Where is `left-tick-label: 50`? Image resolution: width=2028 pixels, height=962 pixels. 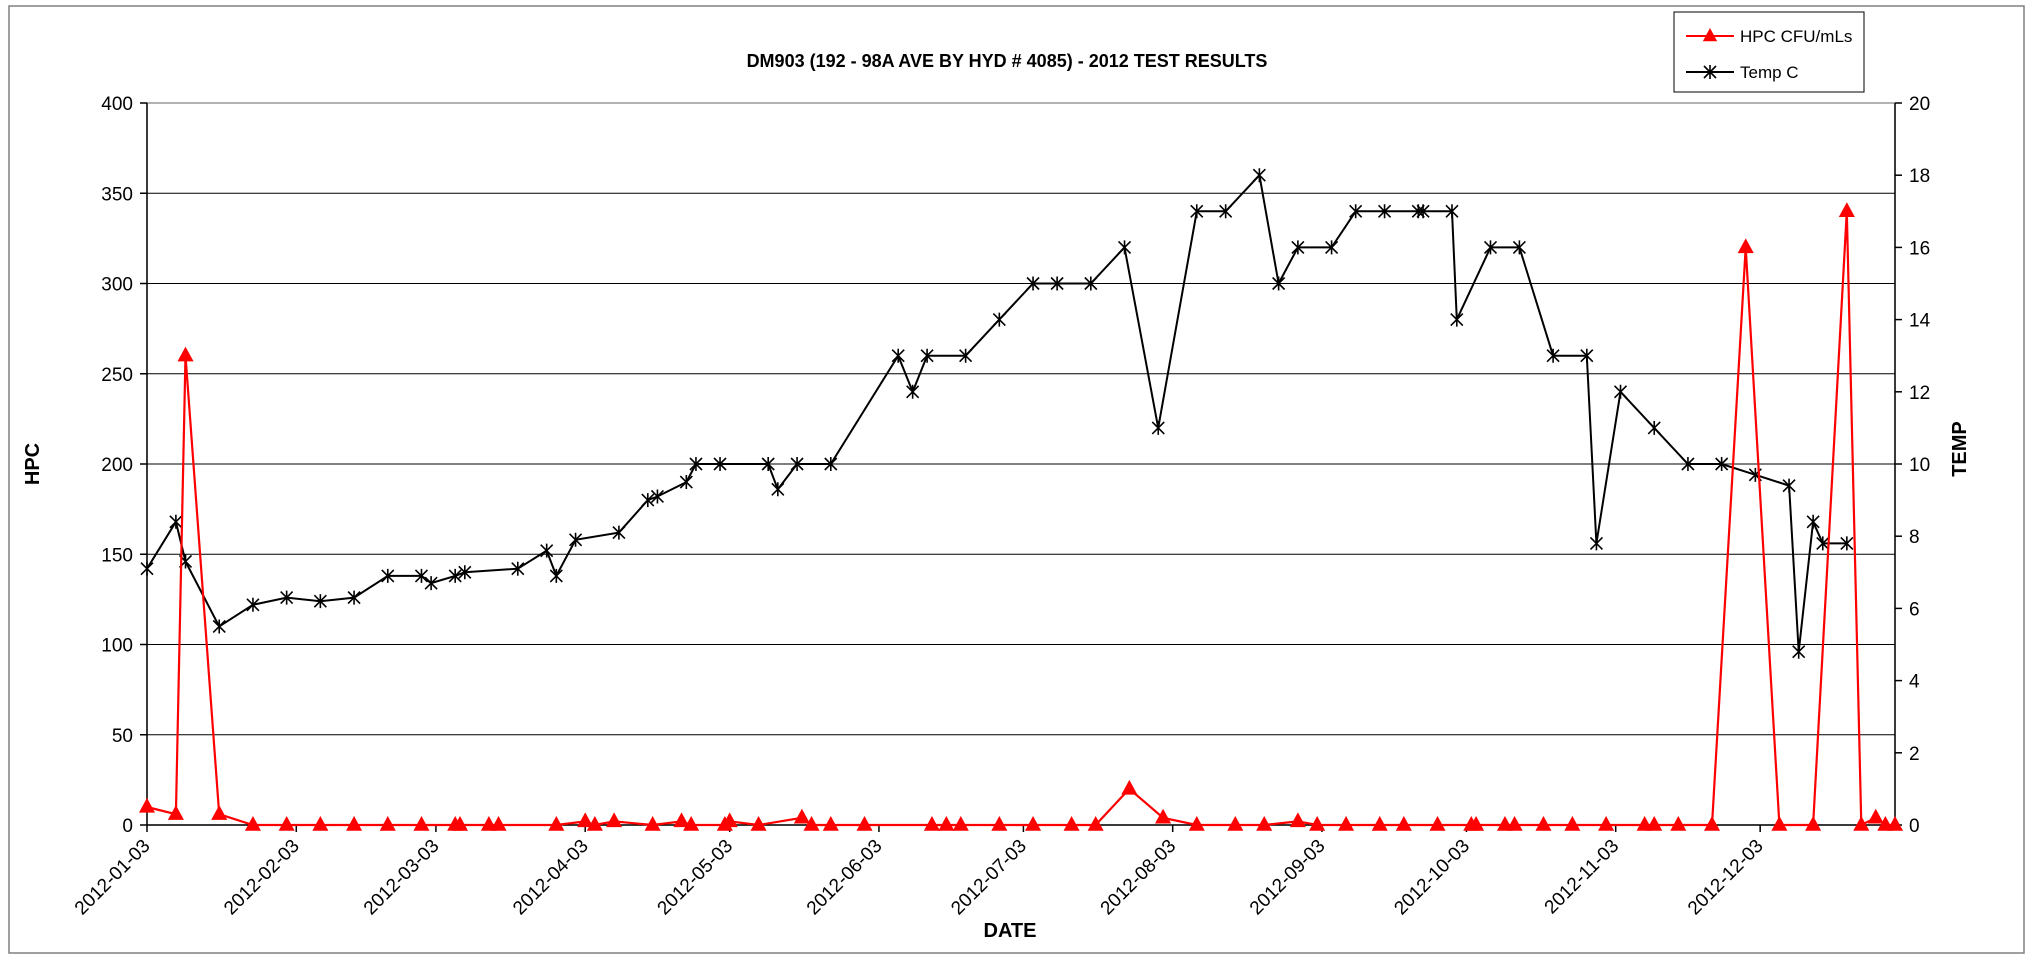 left-tick-label: 50 is located at coordinates (122, 736).